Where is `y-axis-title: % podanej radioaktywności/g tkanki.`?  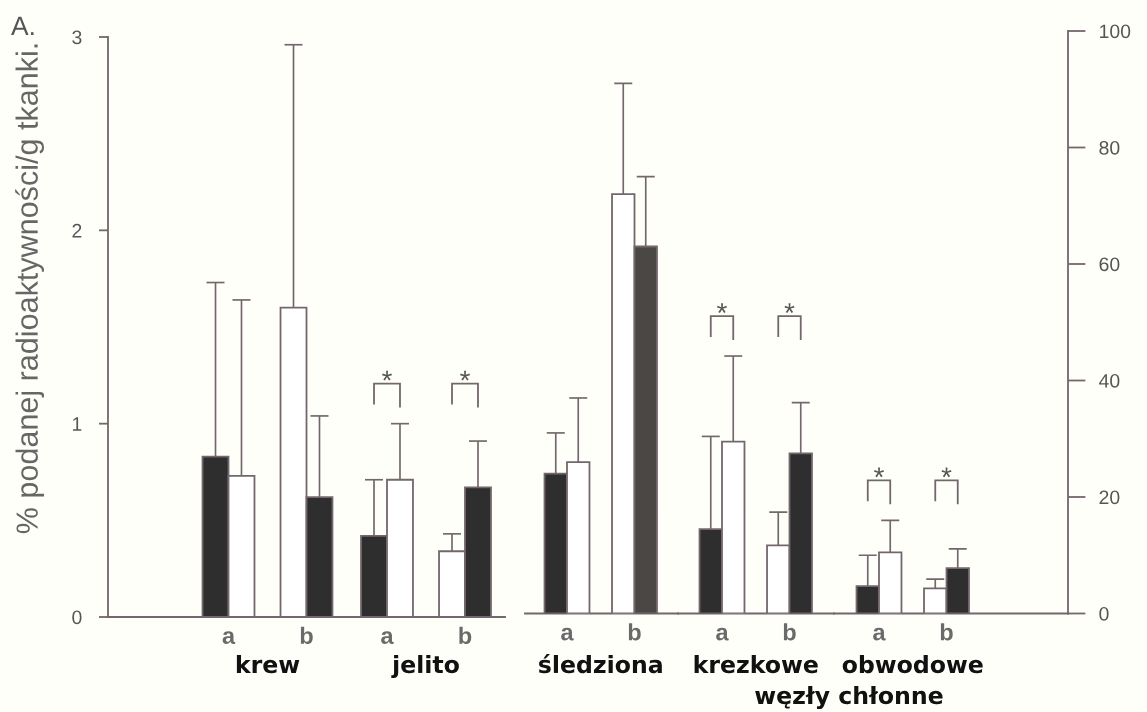 y-axis-title: % podanej radioaktywności/g tkanki. is located at coordinates (29, 289).